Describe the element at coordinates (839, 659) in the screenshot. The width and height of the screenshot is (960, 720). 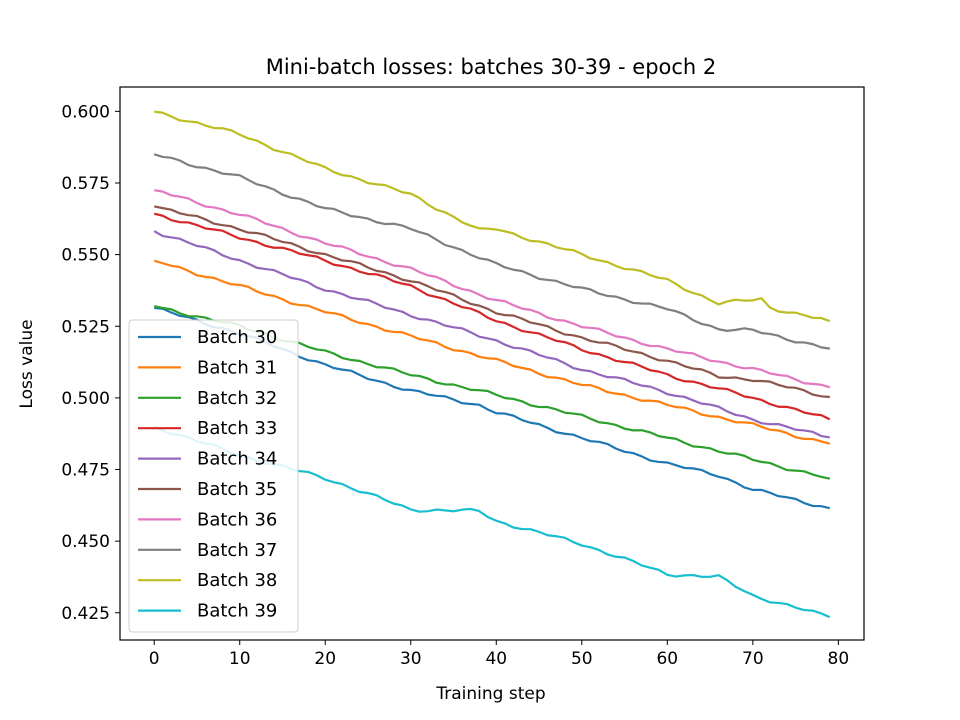
I see `x-tick-label: 80` at that location.